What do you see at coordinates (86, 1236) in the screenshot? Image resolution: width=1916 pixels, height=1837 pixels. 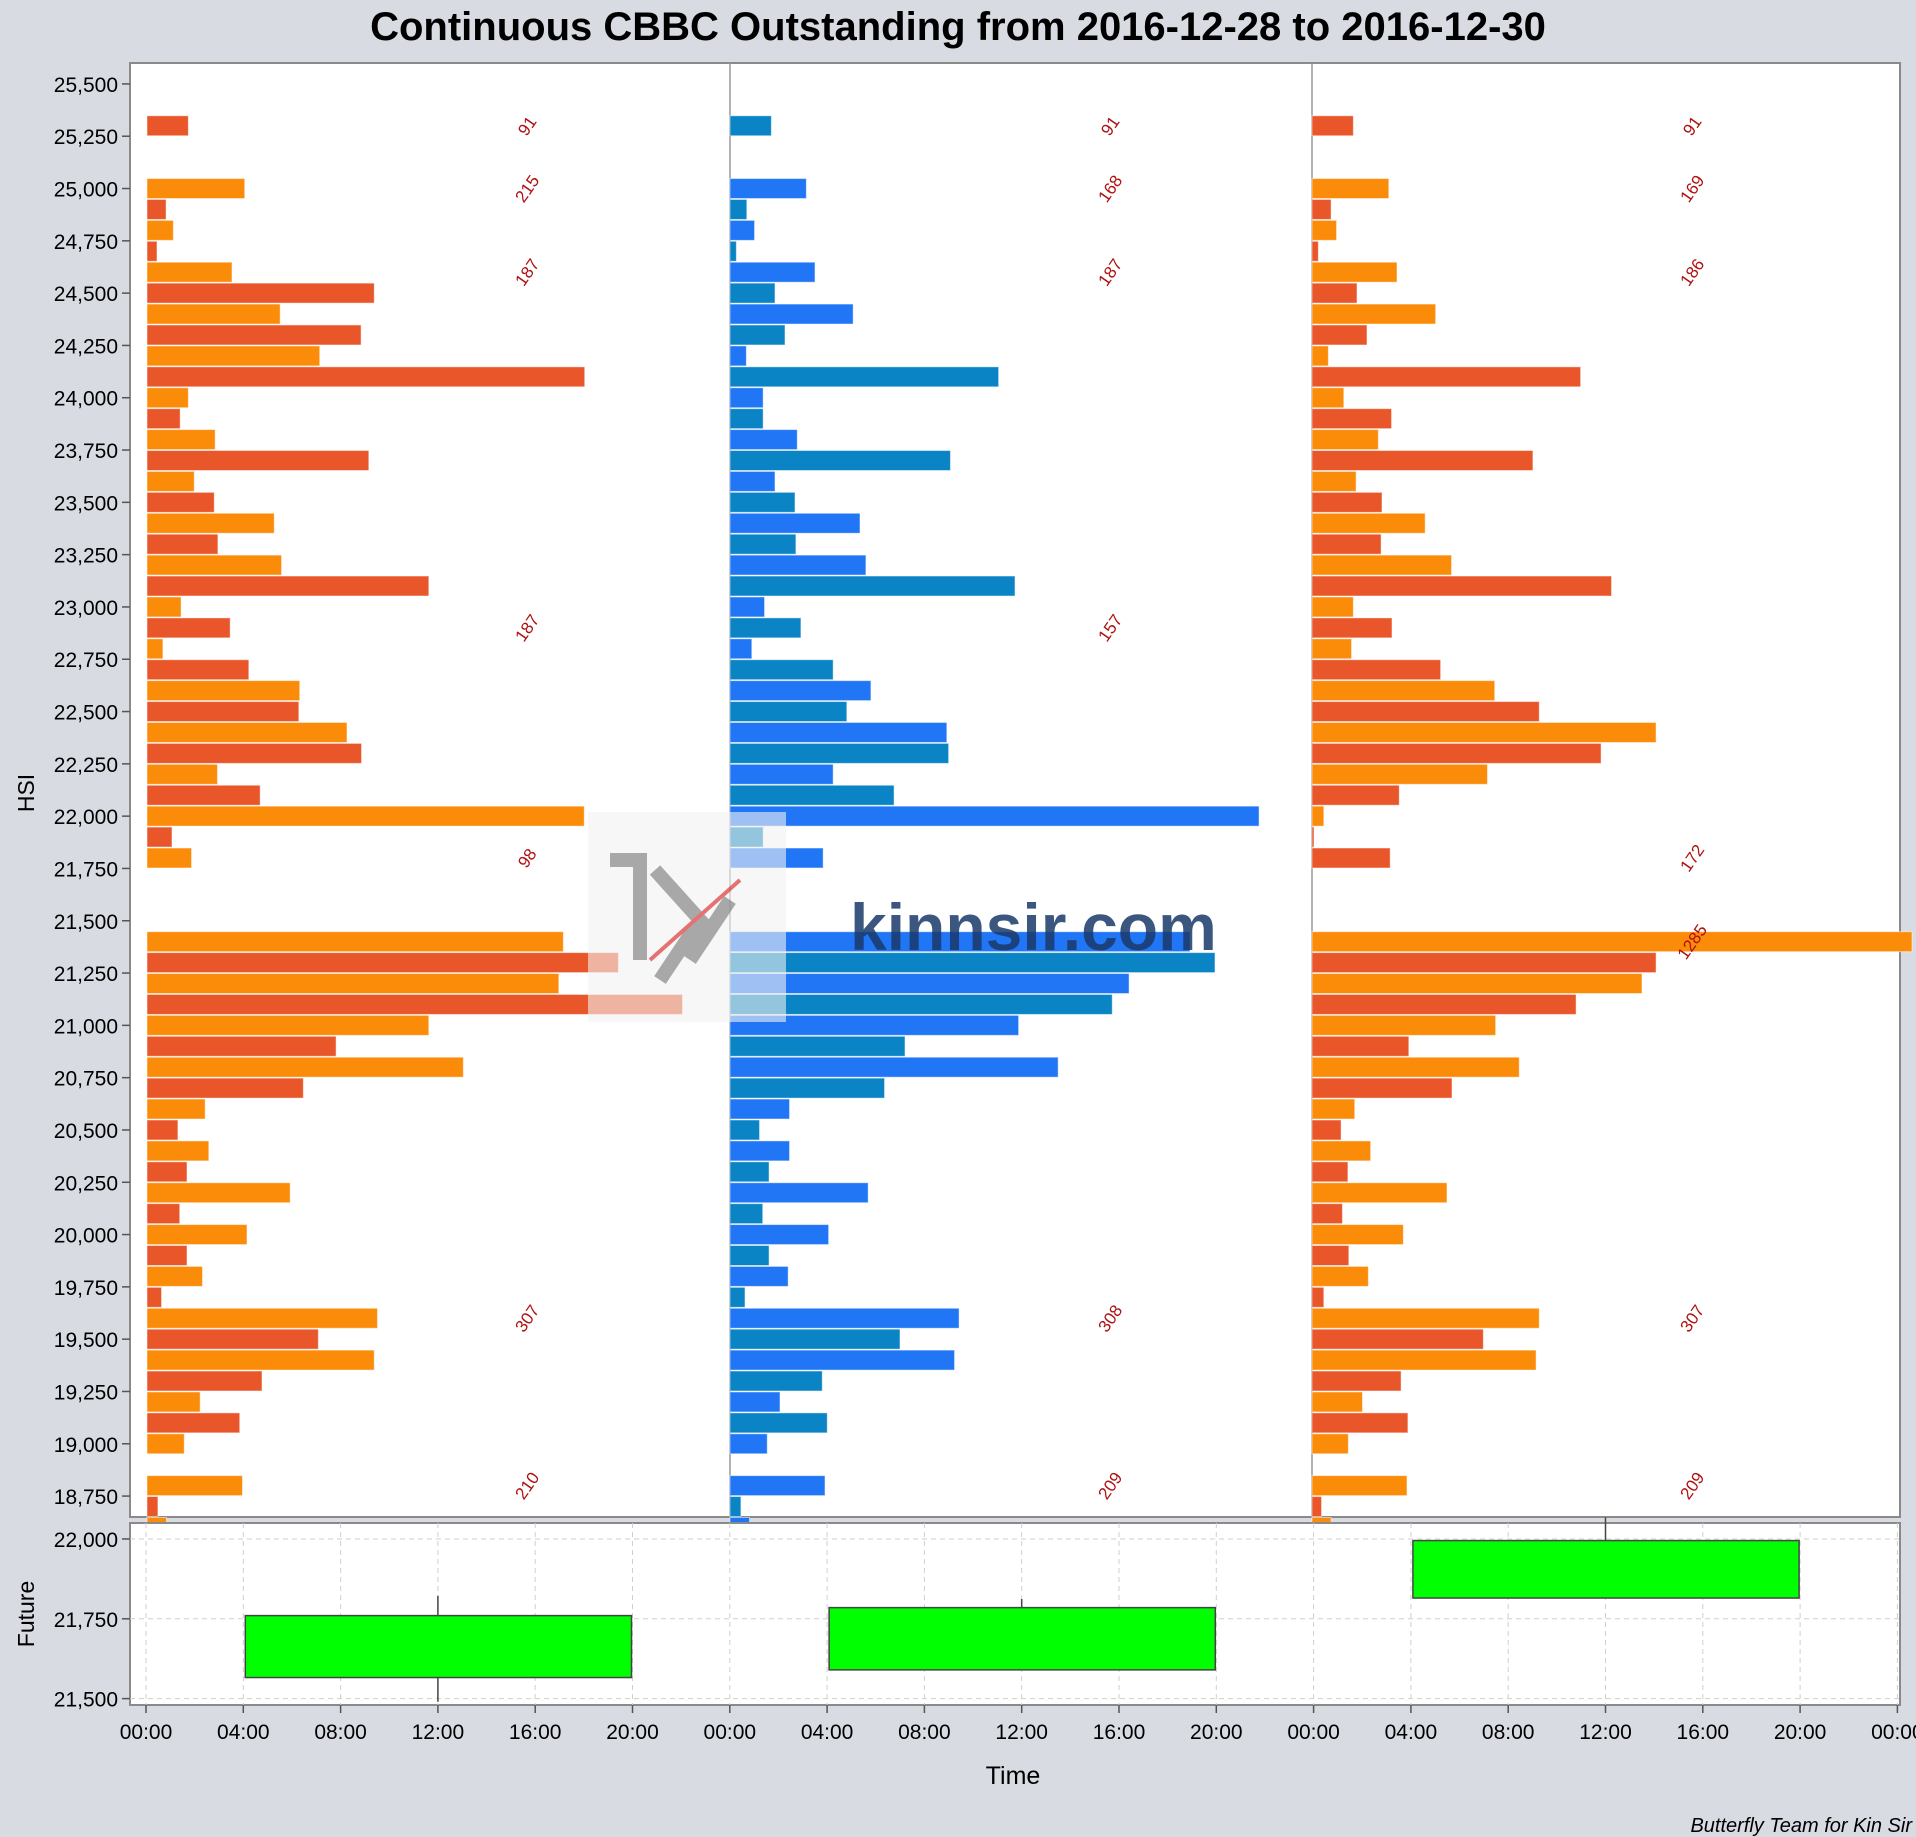 I see `cbbc-y-tick-label: 20,000` at bounding box center [86, 1236].